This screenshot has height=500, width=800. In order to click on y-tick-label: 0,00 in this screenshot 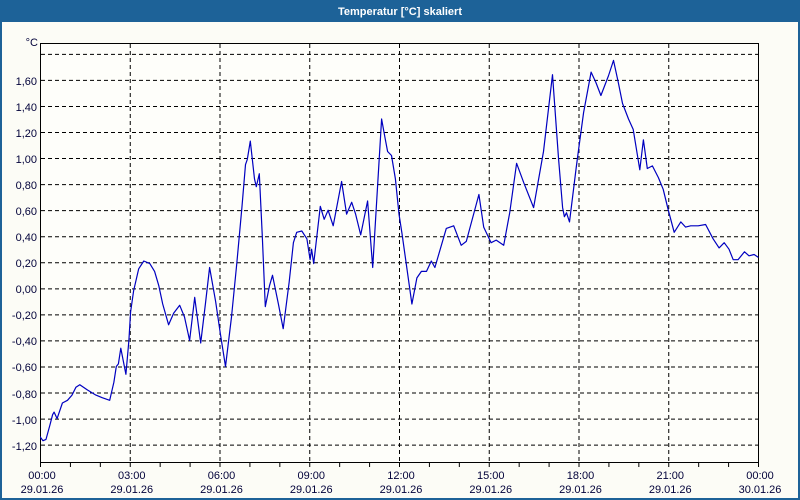, I will do `click(26, 290)`.